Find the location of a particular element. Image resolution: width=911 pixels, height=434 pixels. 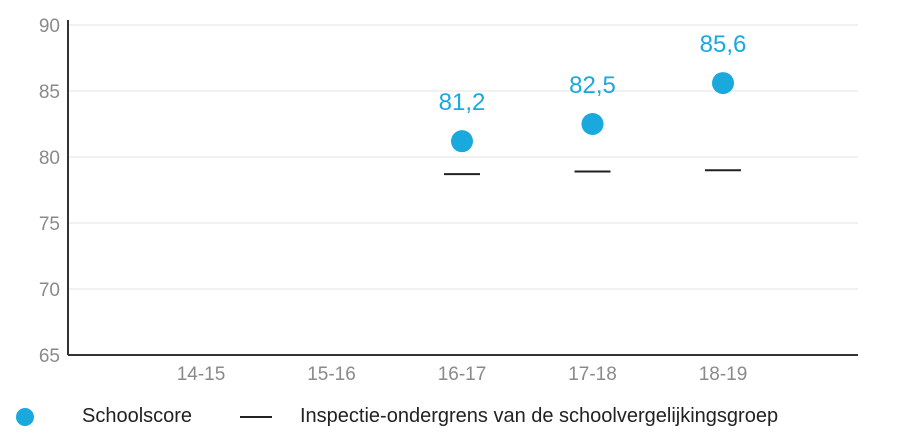

legend-item-schoolscore: Schoolscore is located at coordinates (104, 416).